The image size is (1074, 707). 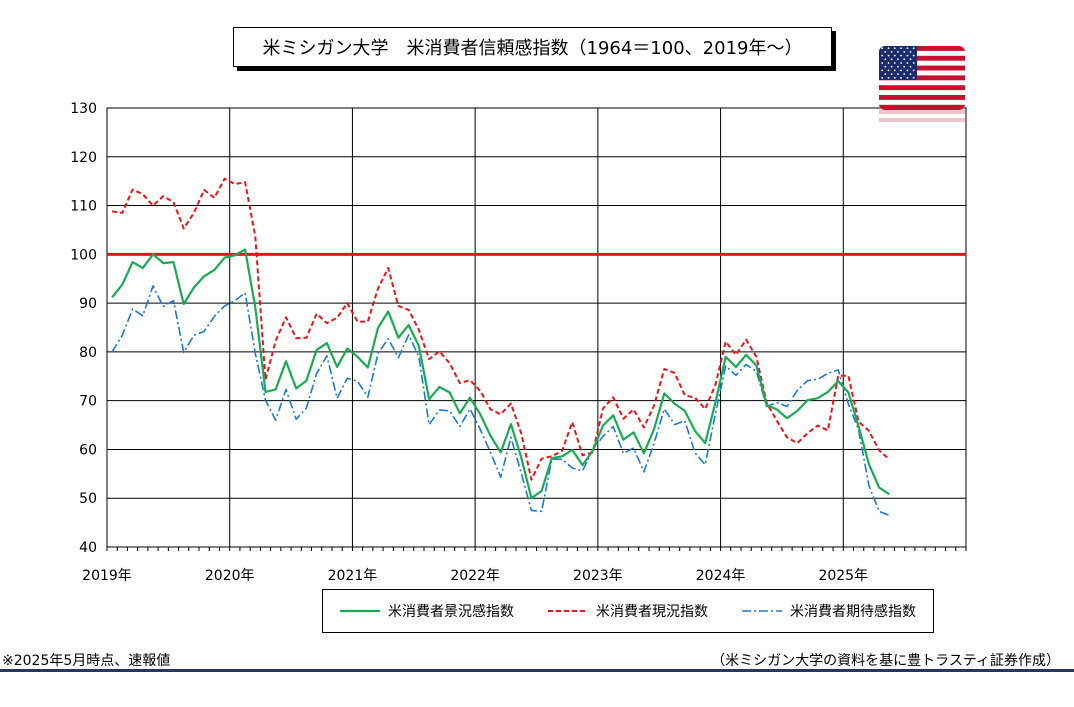 What do you see at coordinates (230, 576) in the screenshot?
I see `x-tick-label: 2020年` at bounding box center [230, 576].